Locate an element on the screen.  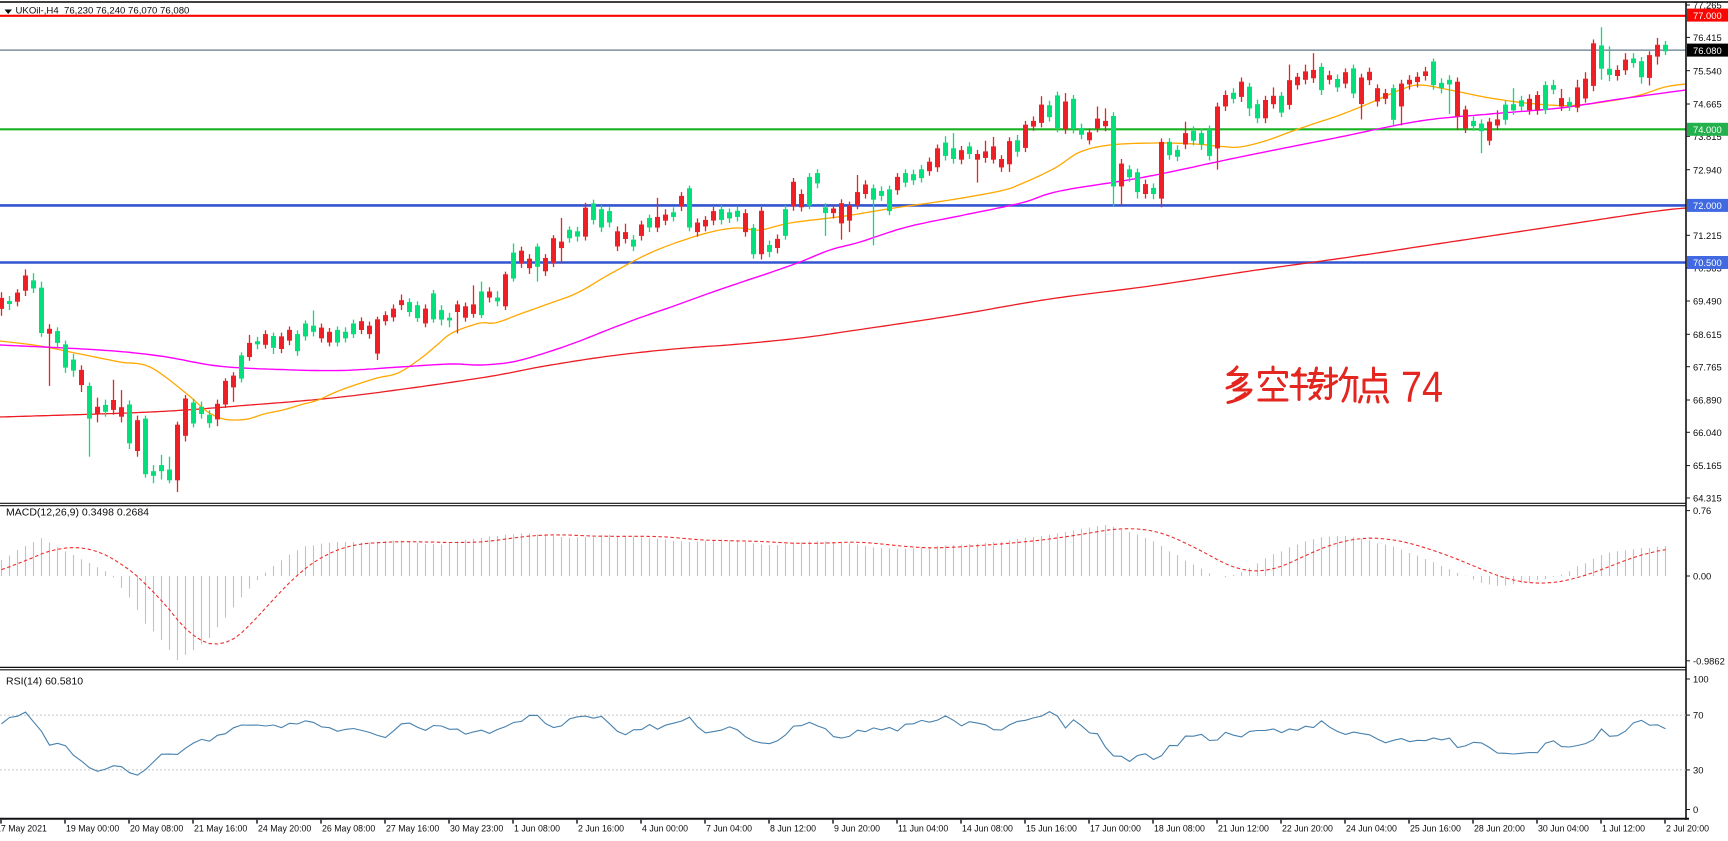
svg-text: 0 is located at coordinates (1695, 809).